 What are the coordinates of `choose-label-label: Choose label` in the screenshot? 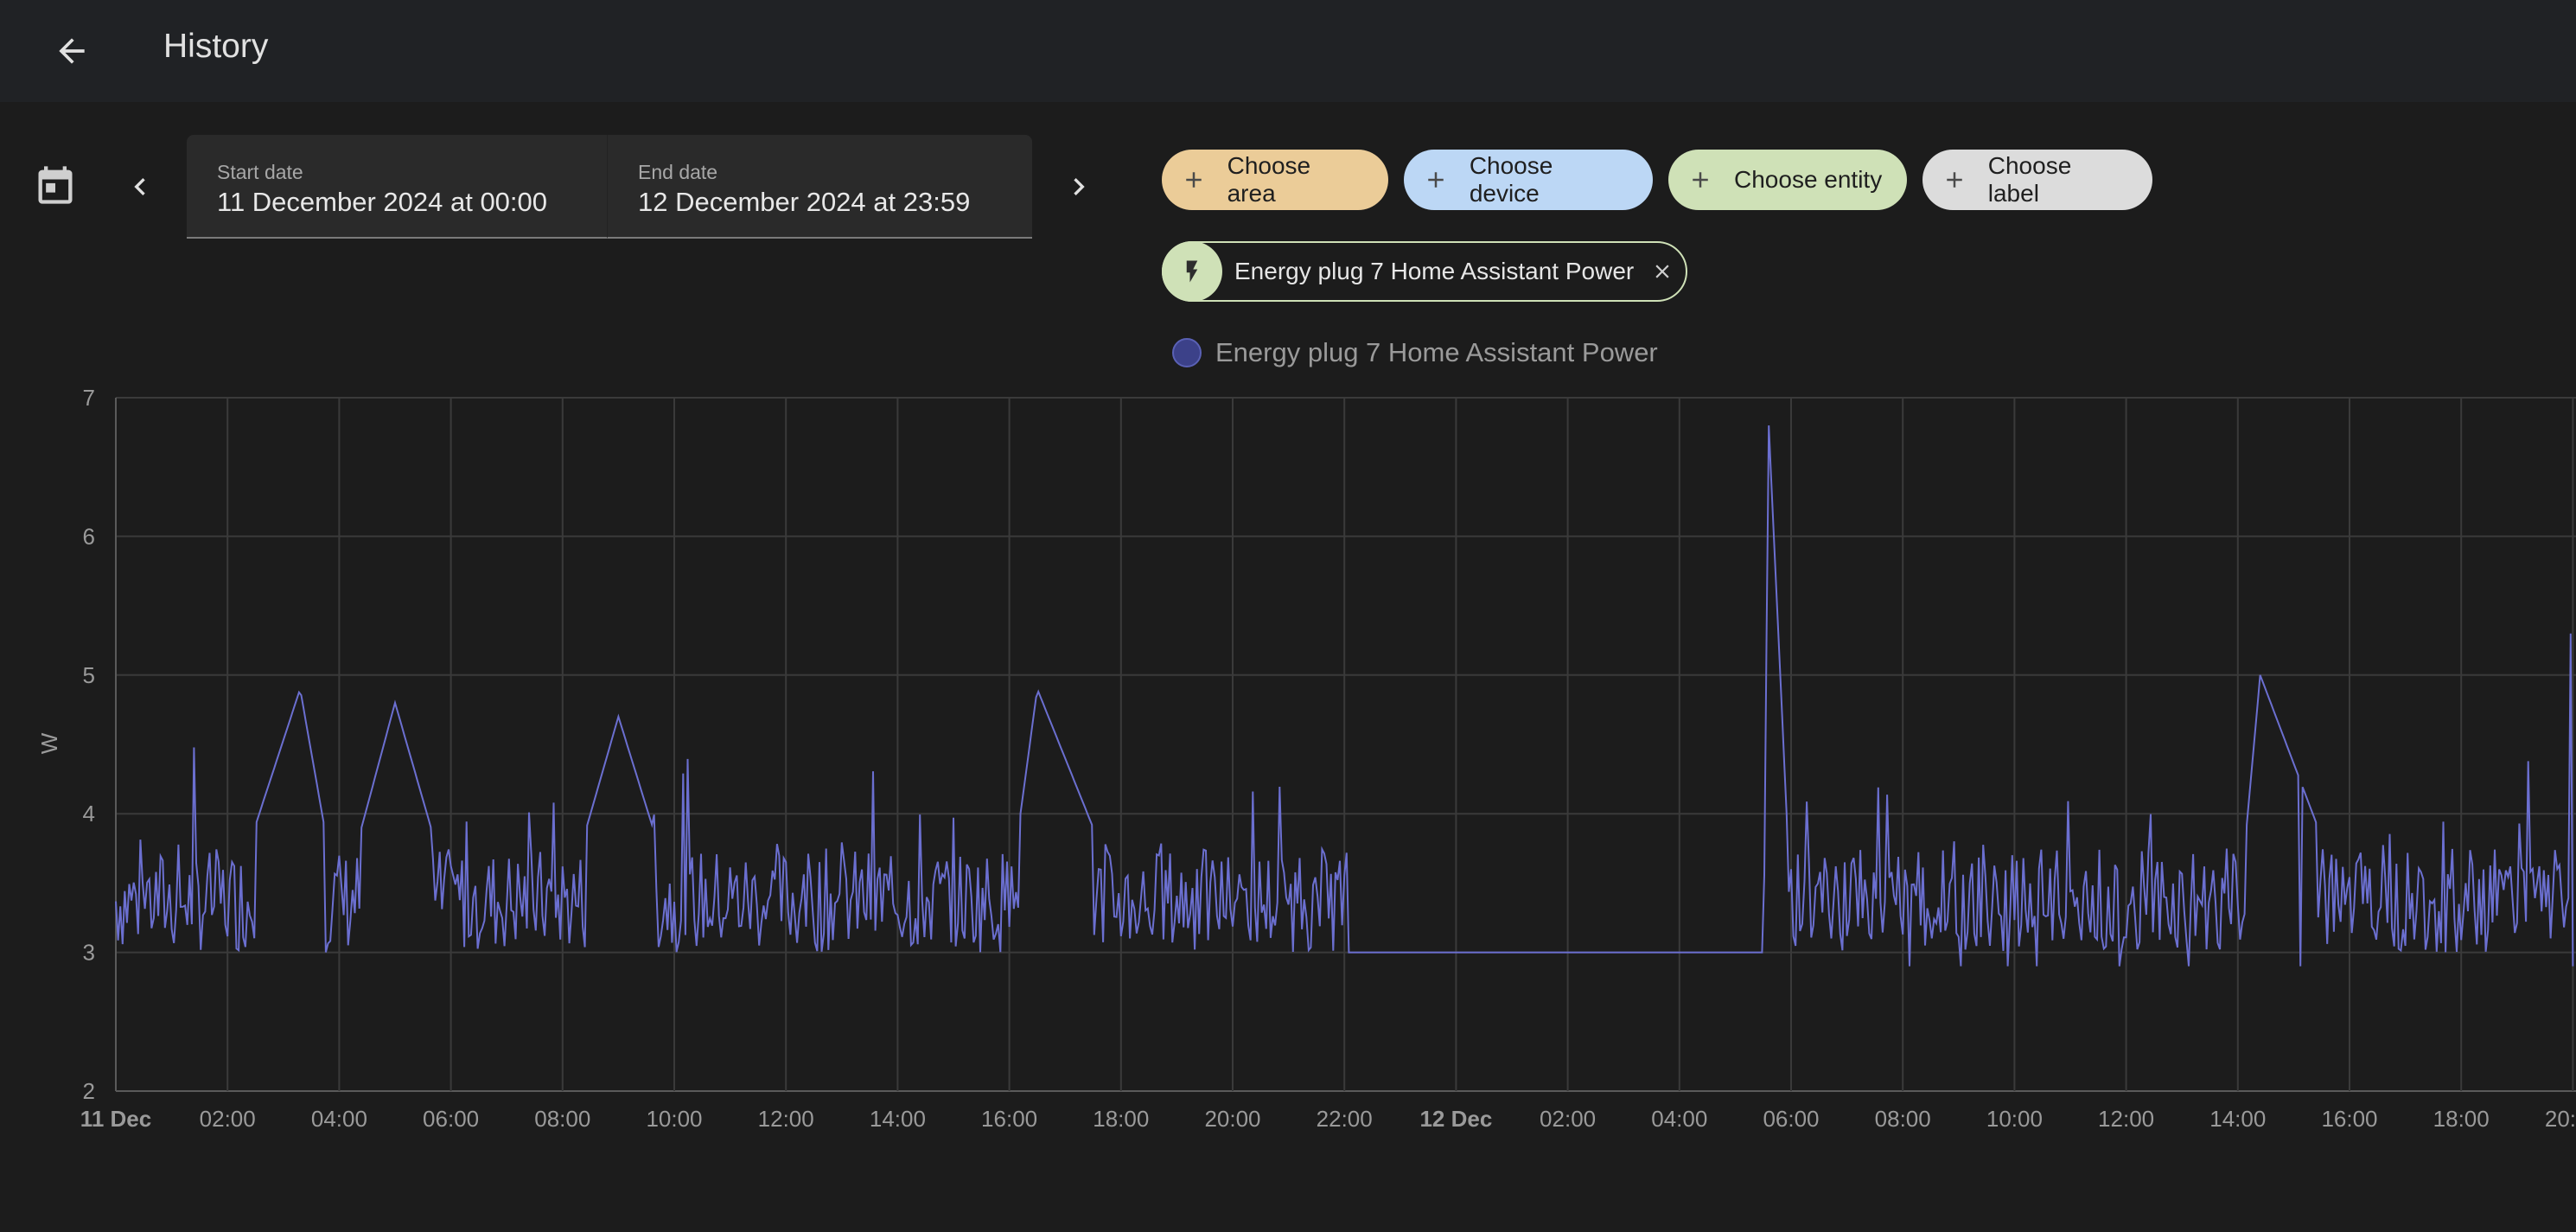 It's located at (2029, 179).